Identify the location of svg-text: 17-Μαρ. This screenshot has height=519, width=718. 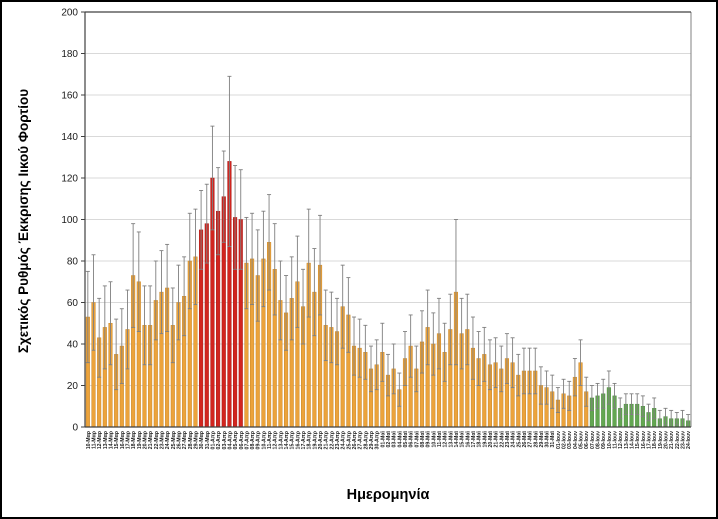
(128, 440).